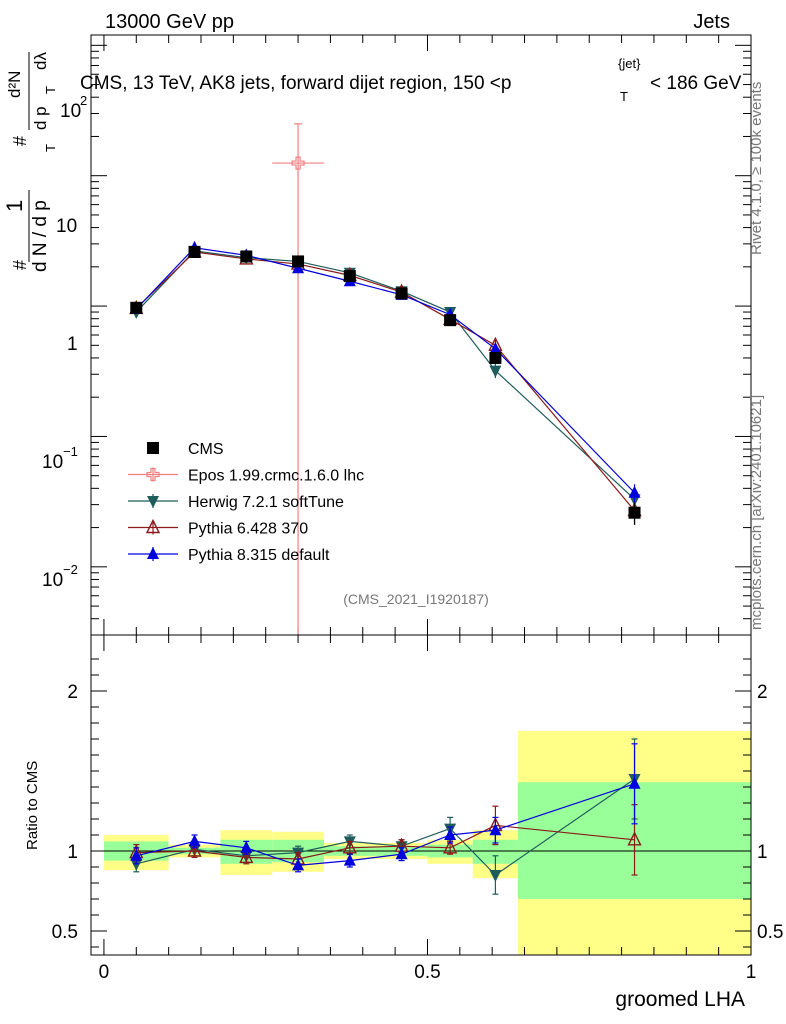 Image resolution: width=786 pixels, height=1024 pixels. Describe the element at coordinates (20, 265) in the screenshot. I see `ylabel-hash-1: #` at that location.